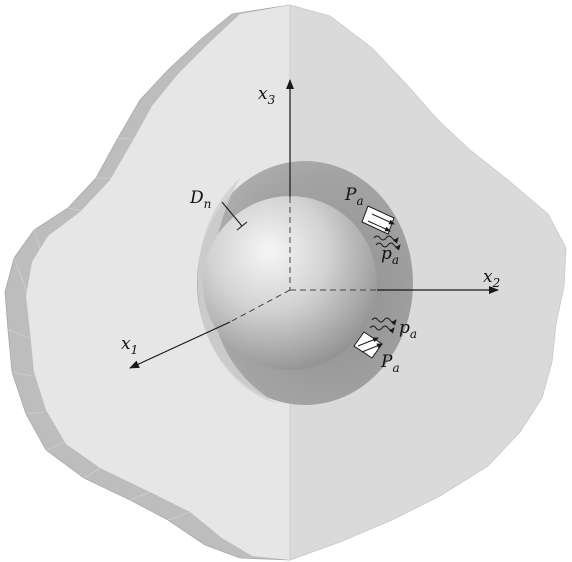 Image resolution: width=572 pixels, height=562 pixels. Describe the element at coordinates (368, 345) in the screenshot. I see `lower-pressure-arrows` at that location.